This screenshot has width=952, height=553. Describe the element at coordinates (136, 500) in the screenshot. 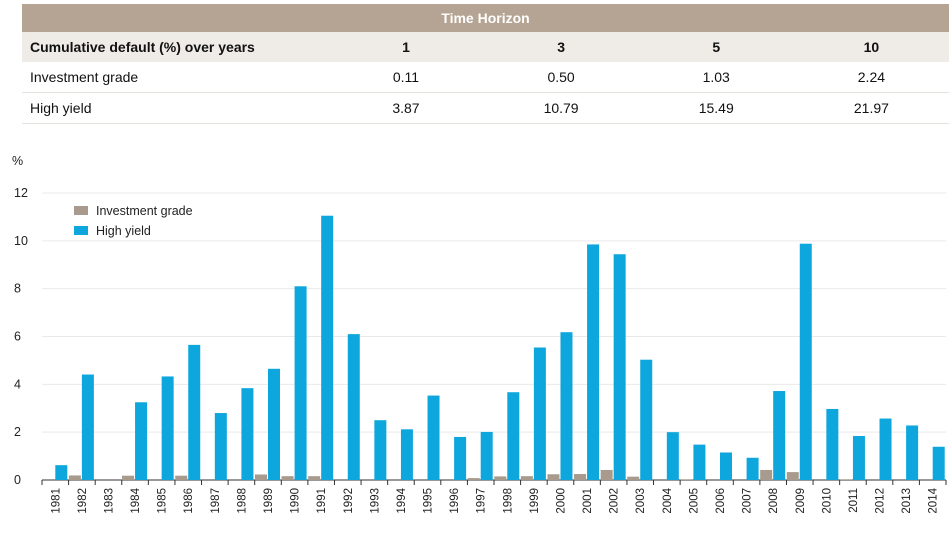

I see `x-tick-label: 1984` at that location.